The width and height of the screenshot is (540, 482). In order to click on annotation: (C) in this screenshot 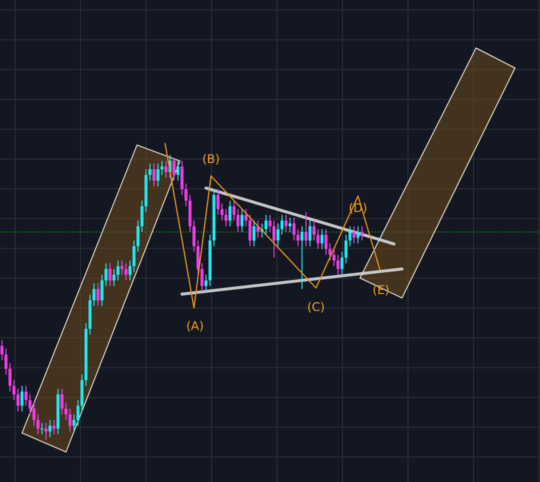, I will do `click(316, 307)`.